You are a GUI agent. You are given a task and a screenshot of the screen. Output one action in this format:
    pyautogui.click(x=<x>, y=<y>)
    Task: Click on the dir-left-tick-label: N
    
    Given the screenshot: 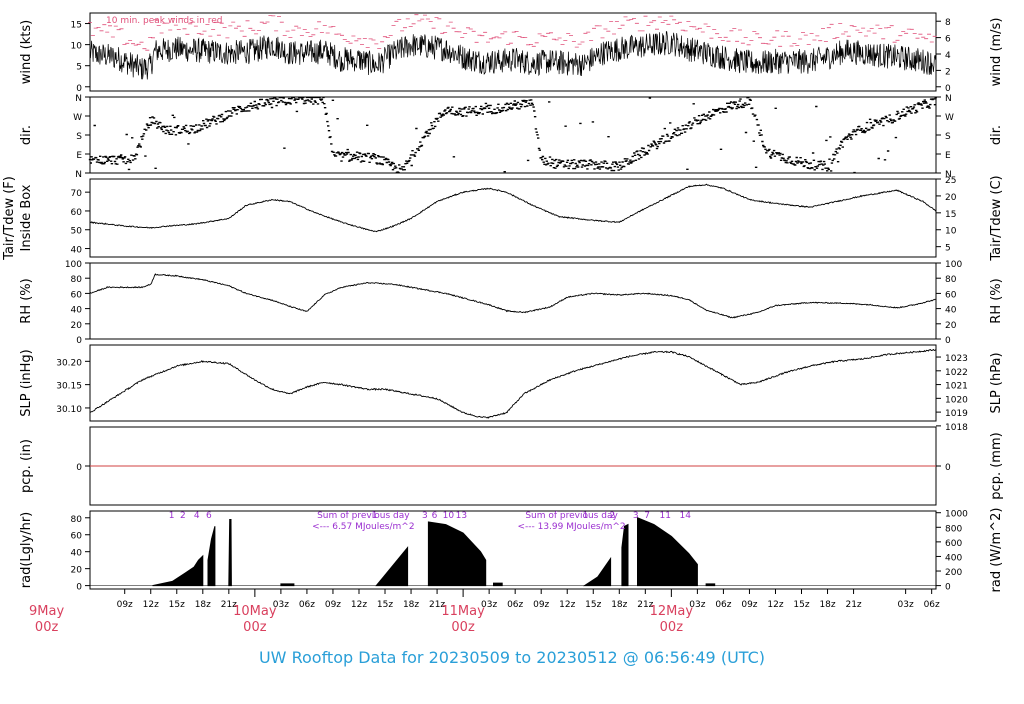 What is the action you would take?
    pyautogui.click(x=78, y=175)
    